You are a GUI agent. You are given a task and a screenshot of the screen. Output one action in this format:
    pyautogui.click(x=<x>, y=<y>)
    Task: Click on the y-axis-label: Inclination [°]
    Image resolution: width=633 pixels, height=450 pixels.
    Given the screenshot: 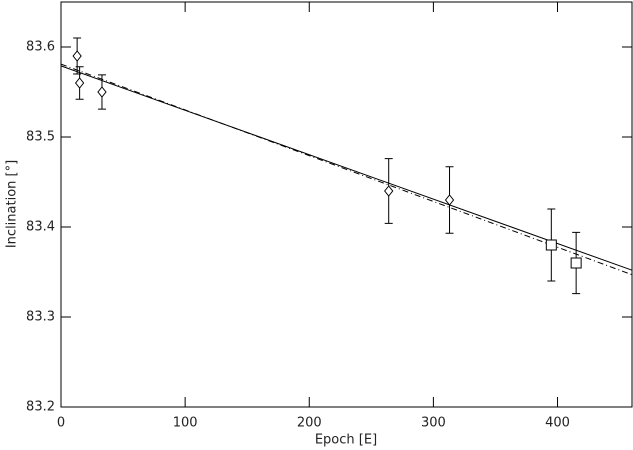 What is the action you would take?
    pyautogui.click(x=12, y=204)
    